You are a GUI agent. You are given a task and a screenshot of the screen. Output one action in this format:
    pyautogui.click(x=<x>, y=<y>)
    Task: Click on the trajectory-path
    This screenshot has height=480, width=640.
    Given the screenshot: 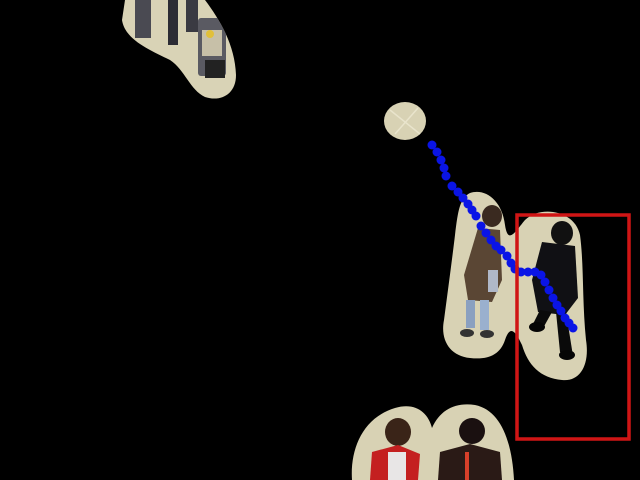 What is the action you would take?
    pyautogui.click(x=502, y=236)
    